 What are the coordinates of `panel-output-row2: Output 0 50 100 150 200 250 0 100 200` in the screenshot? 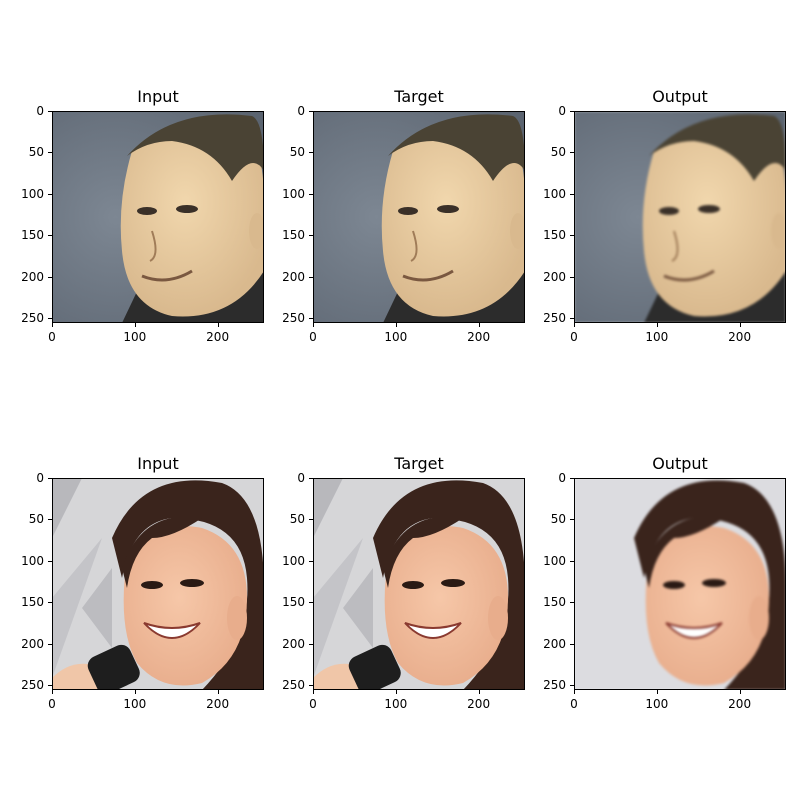 It's located at (664, 582).